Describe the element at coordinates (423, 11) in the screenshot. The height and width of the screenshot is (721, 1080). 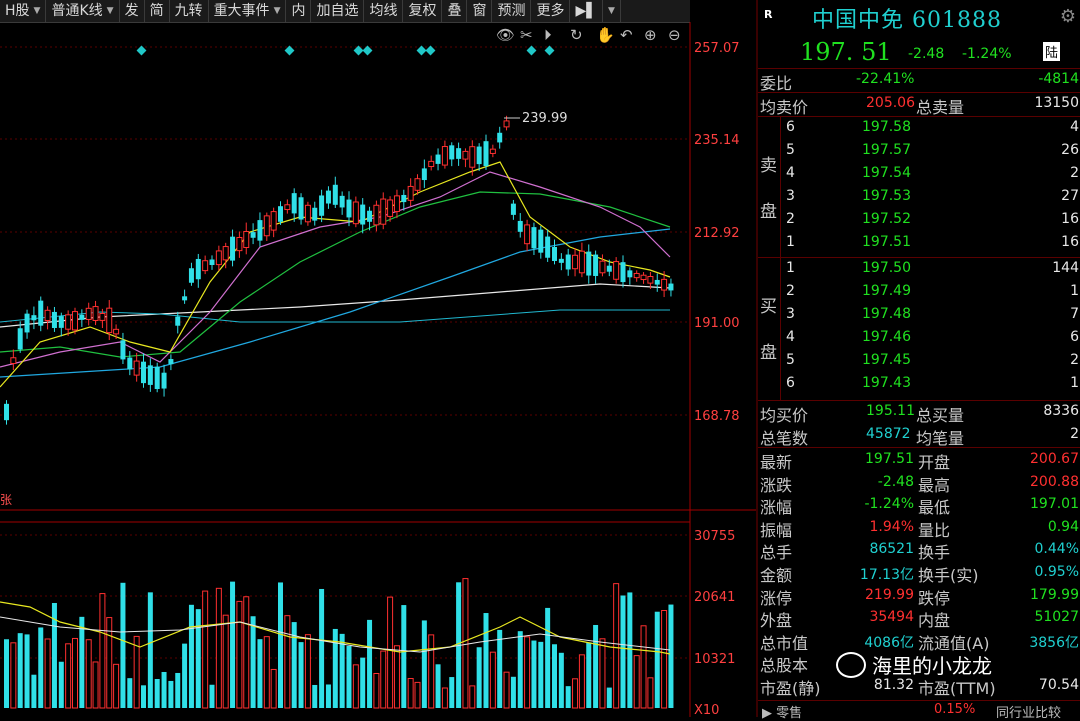
I see `toolbar-adjust: 复权` at that location.